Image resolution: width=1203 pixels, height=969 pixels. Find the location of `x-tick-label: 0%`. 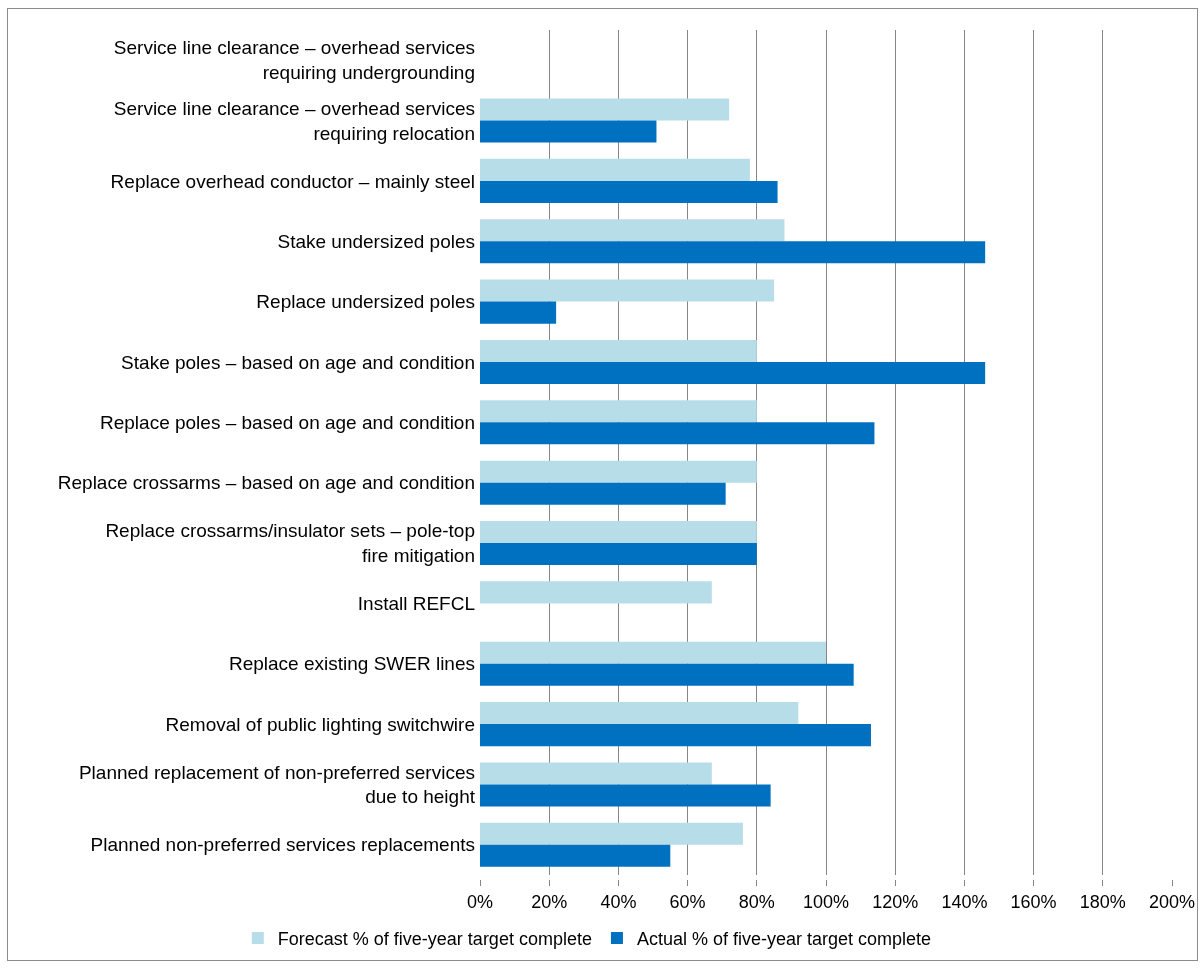

x-tick-label: 0% is located at coordinates (480, 901).